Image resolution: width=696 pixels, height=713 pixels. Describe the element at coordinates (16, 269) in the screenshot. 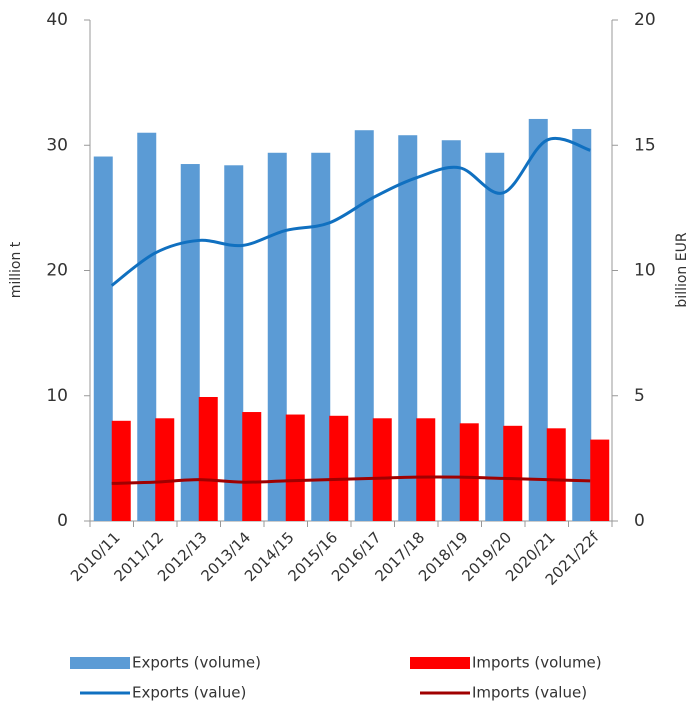

I see `y-axis-title: million t` at that location.